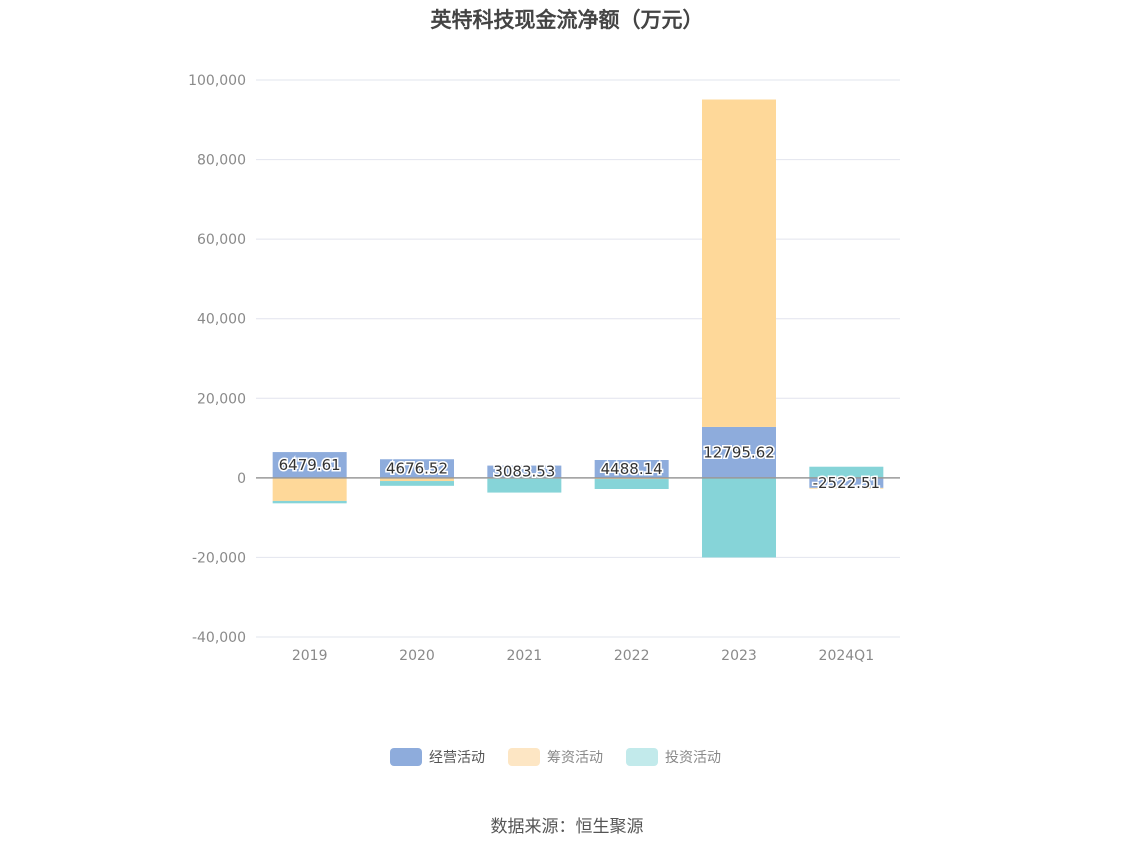 The image size is (1134, 849). I want to click on bar-operating-2024q1, so click(846, 482).